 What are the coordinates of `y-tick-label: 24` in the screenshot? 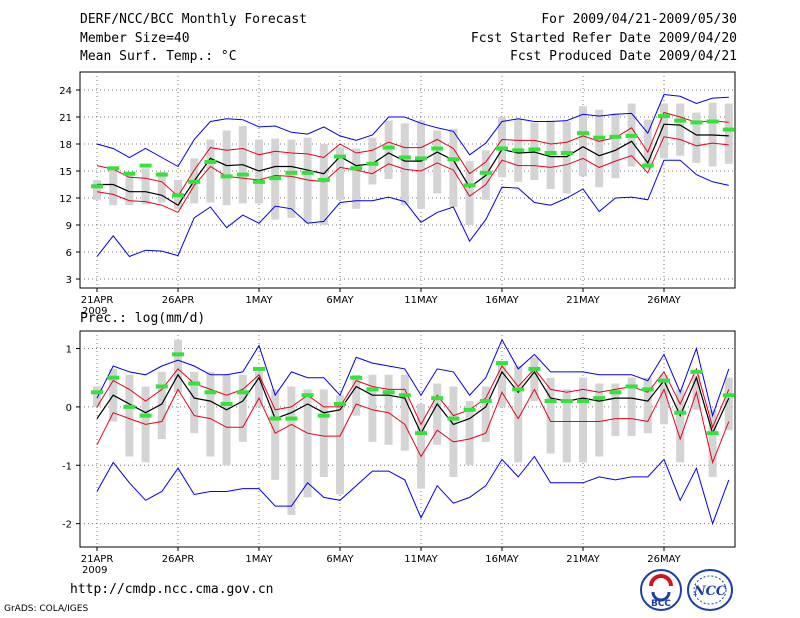 It's located at (65, 91).